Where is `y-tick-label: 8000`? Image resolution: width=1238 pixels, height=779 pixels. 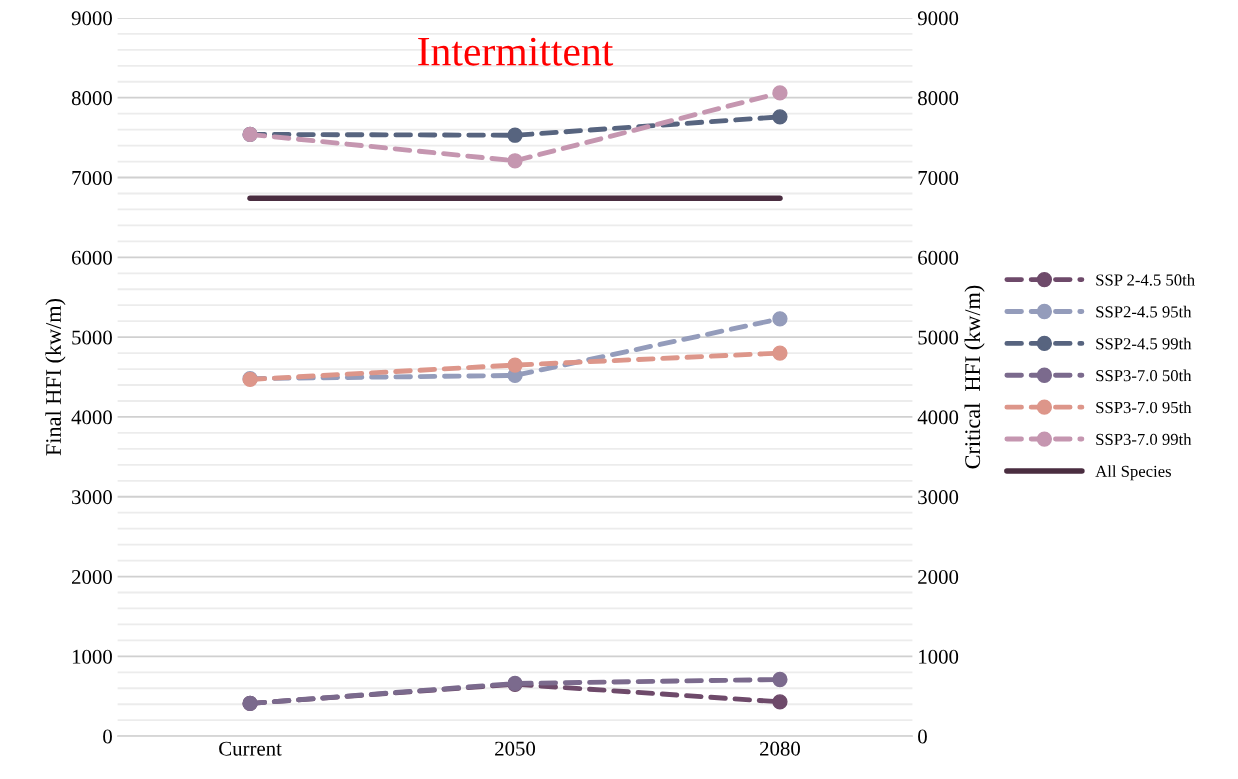 y-tick-label: 8000 is located at coordinates (91, 98).